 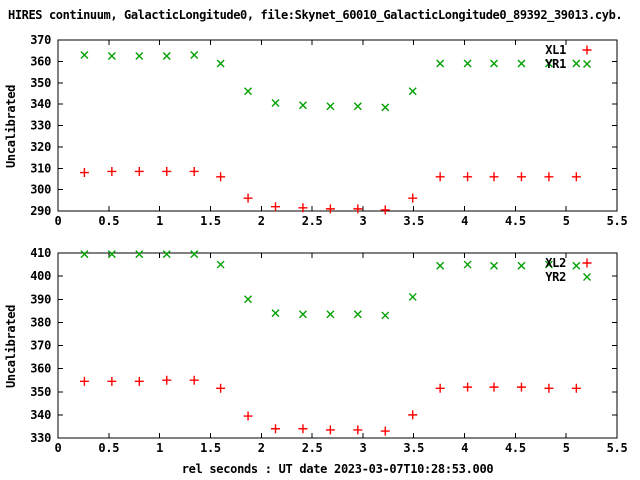 What do you see at coordinates (555, 64) in the screenshot?
I see `legend-label-yr1: YR1` at bounding box center [555, 64].